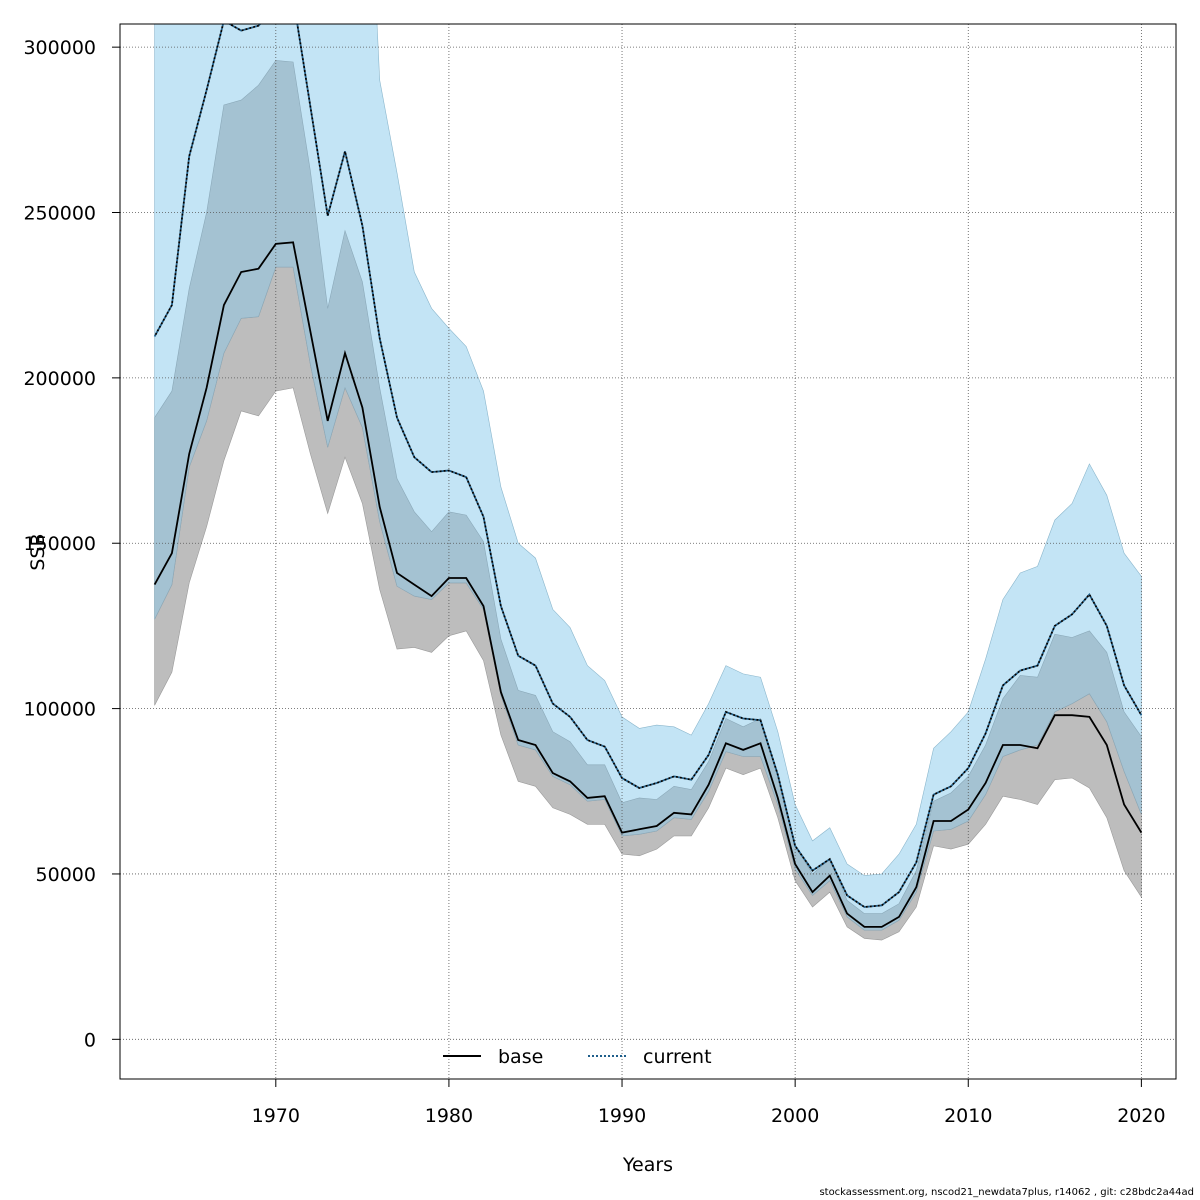 This screenshot has width=1200, height=1200. What do you see at coordinates (795, 1116) in the screenshot?
I see `x-tick-label-2000: 2000` at bounding box center [795, 1116].